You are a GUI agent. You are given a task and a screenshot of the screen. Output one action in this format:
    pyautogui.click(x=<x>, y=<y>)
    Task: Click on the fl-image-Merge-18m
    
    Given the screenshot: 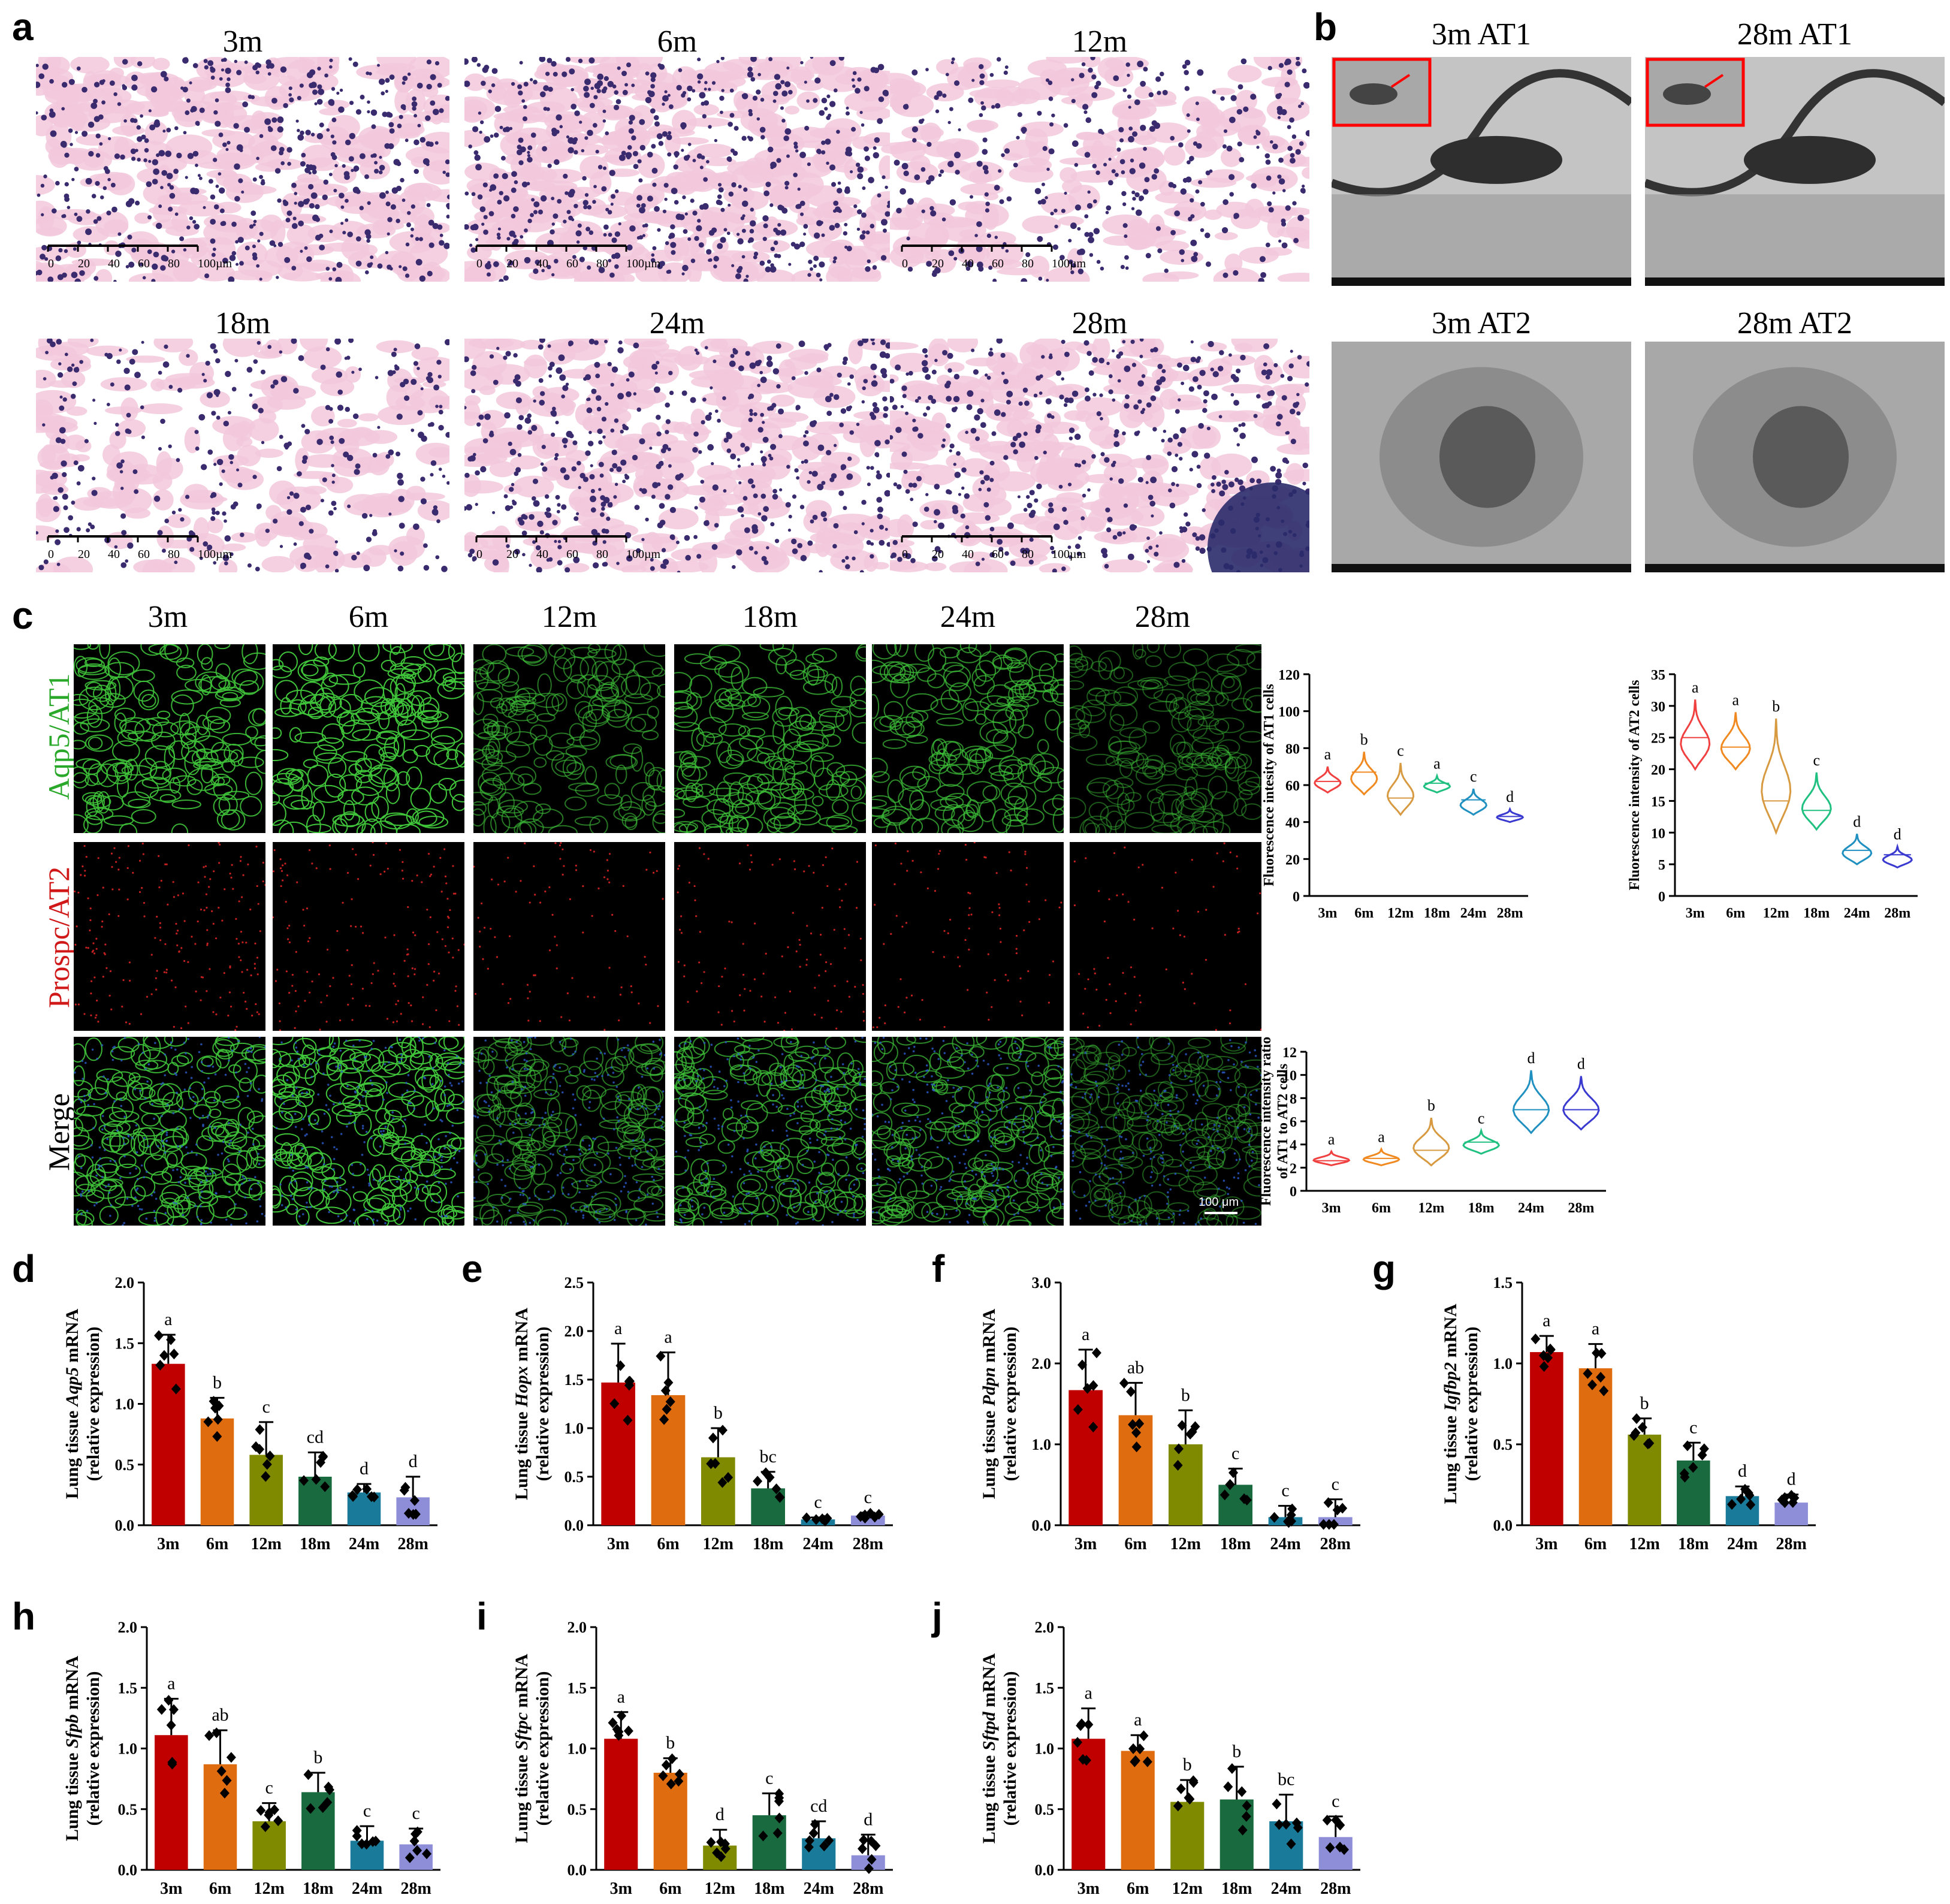 What is the action you would take?
    pyautogui.click(x=770, y=1131)
    